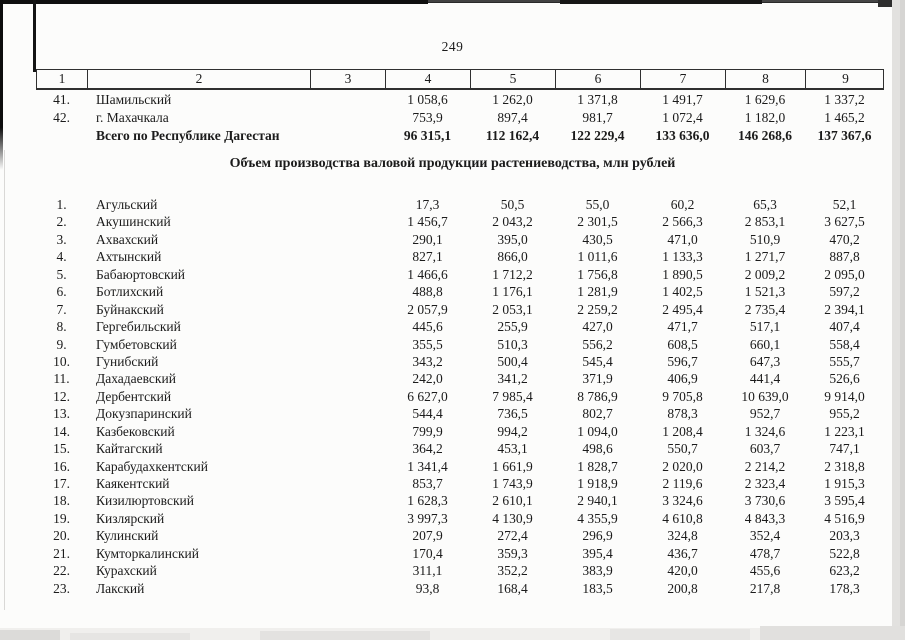 Image resolution: width=905 pixels, height=640 pixels. What do you see at coordinates (460, 204) in the screenshot?
I see `table-row: 1. Агульский 17,3 50,5 55,0 60,2 65,3 52,1` at bounding box center [460, 204].